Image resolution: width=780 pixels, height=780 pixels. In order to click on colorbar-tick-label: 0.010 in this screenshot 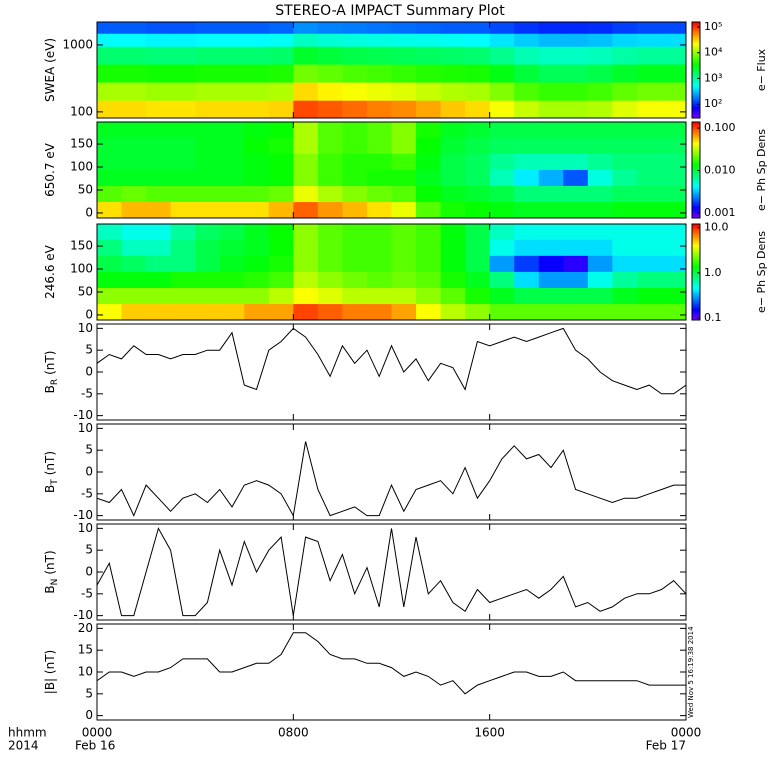, I will do `click(720, 170)`.